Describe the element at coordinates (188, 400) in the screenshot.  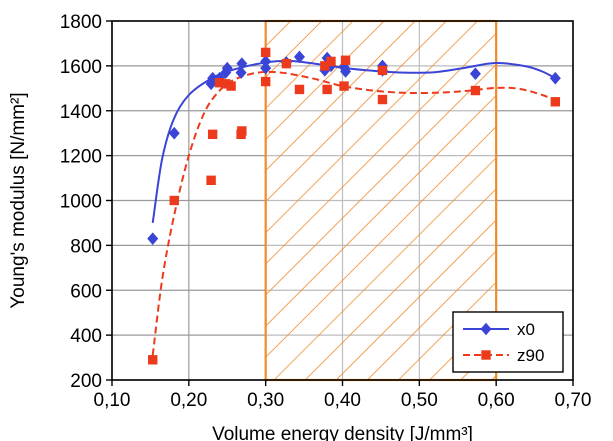
I see `x-tick-label: 0,20` at that location.